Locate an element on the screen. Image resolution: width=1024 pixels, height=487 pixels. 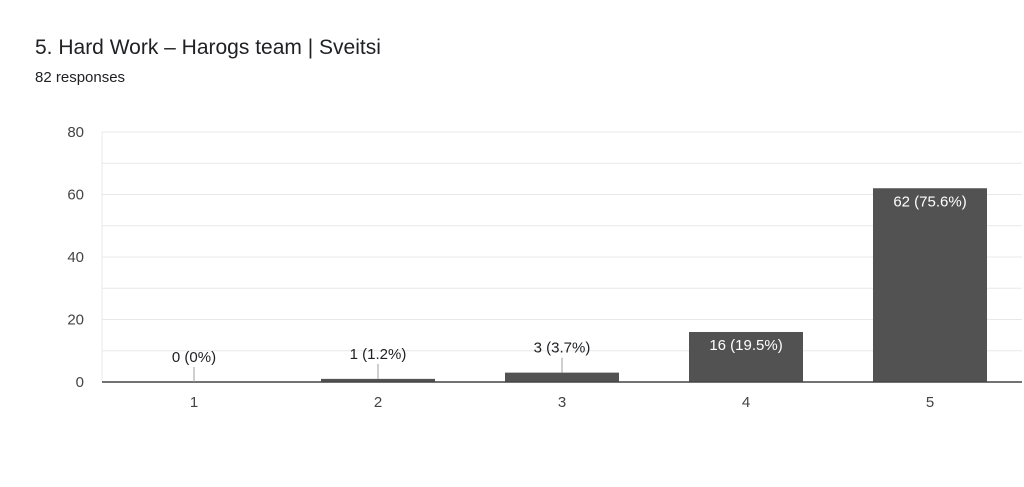
data-label: 3 (3.7%) is located at coordinates (562, 348).